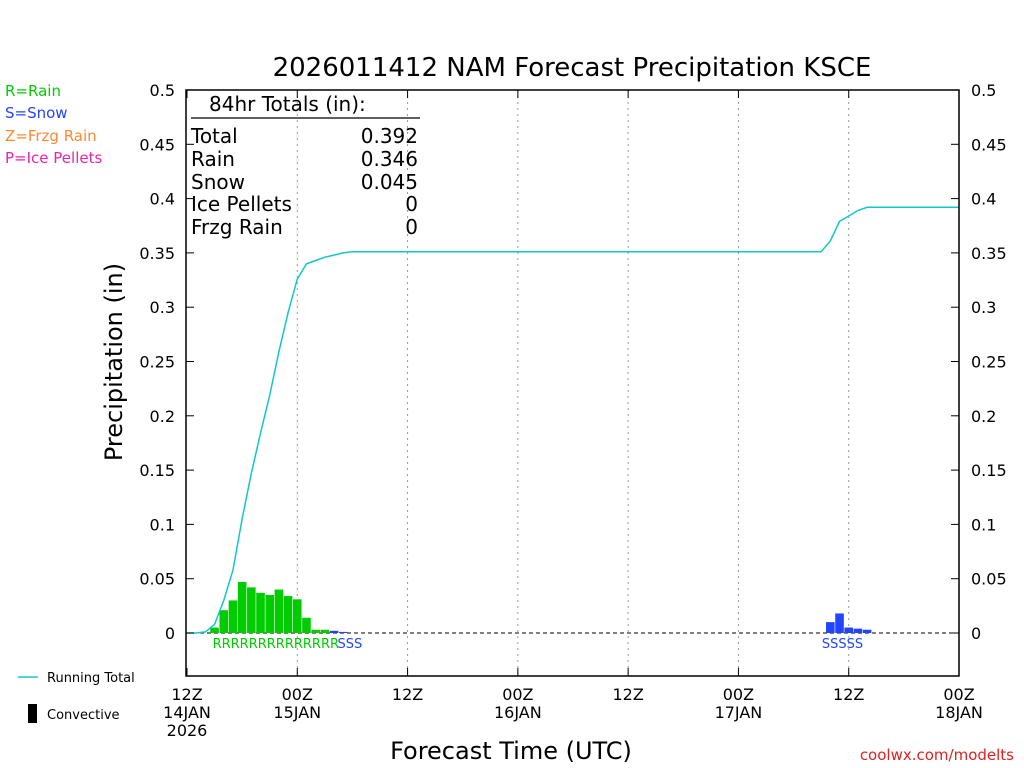  What do you see at coordinates (162, 199) in the screenshot?
I see `y-tick-label-left: 0.4` at bounding box center [162, 199].